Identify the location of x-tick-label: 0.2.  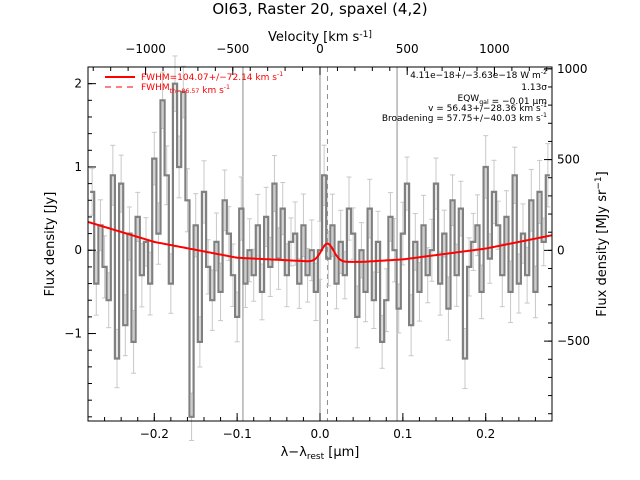
(485, 434).